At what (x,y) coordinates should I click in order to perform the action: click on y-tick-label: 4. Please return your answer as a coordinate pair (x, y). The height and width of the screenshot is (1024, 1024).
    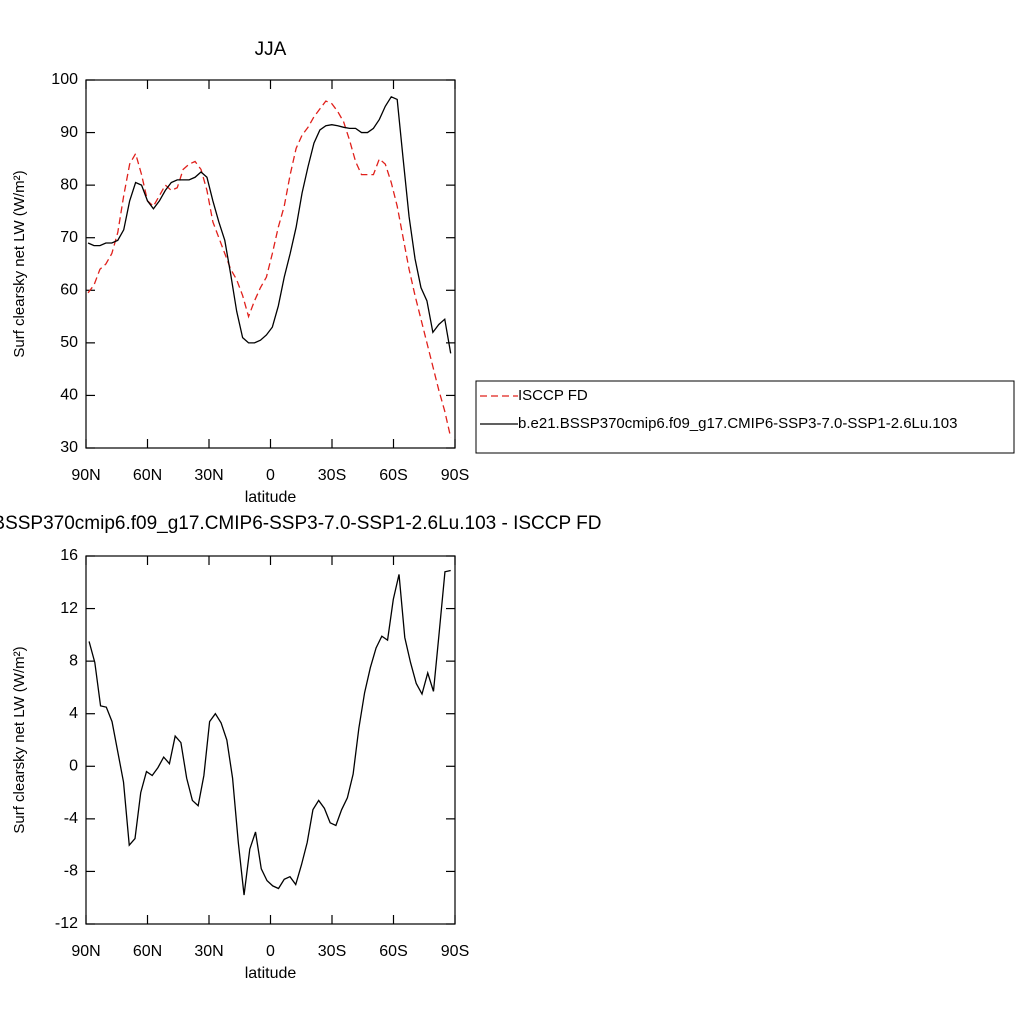
    Looking at the image, I should click on (73, 713).